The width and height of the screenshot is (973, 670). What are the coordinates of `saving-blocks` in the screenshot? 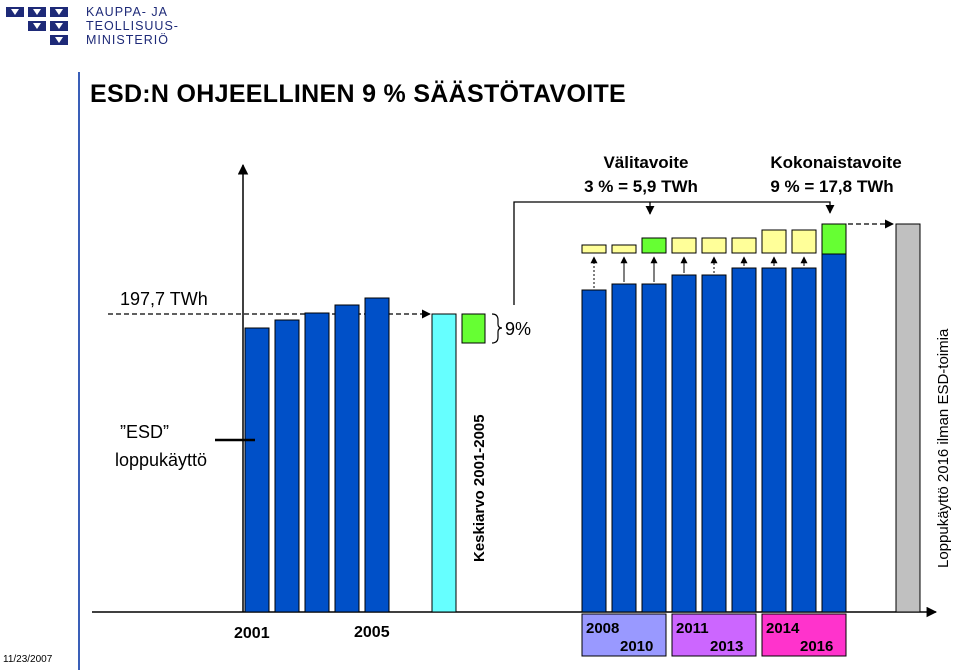 It's located at (714, 239).